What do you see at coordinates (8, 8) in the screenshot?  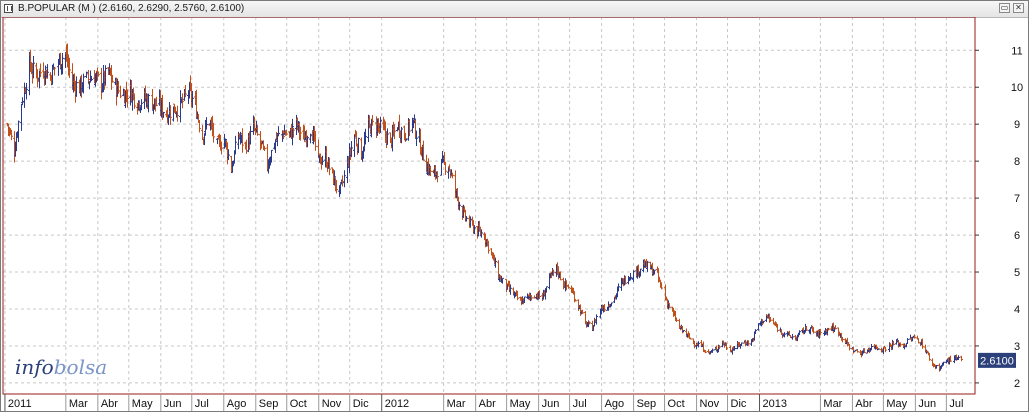 I see `chart-window-icon` at bounding box center [8, 8].